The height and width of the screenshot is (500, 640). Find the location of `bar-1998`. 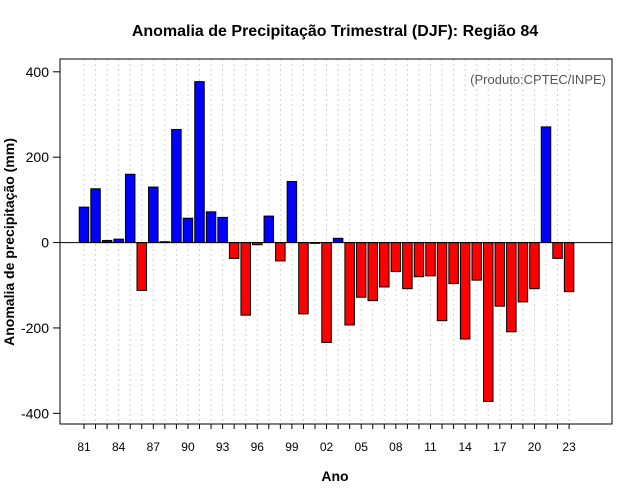

bar-1998 is located at coordinates (280, 252).